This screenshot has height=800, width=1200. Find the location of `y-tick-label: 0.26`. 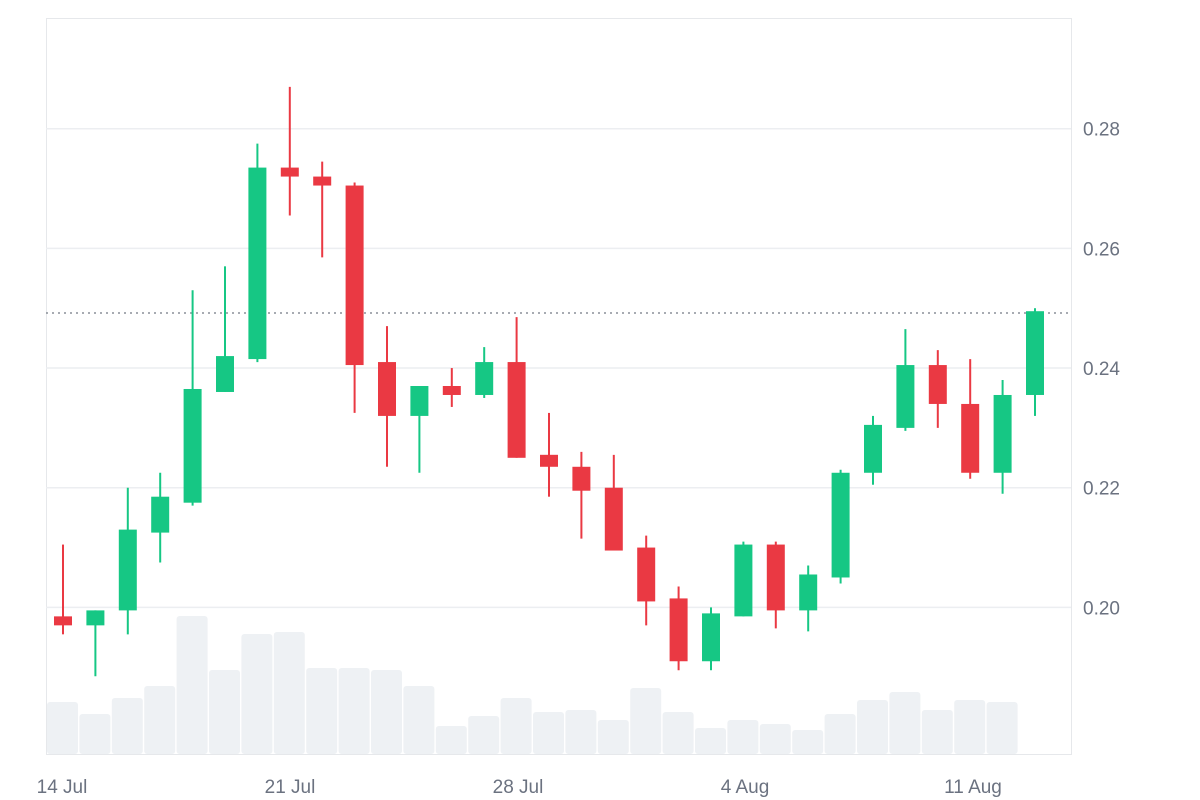

y-tick-label: 0.26 is located at coordinates (1101, 249).